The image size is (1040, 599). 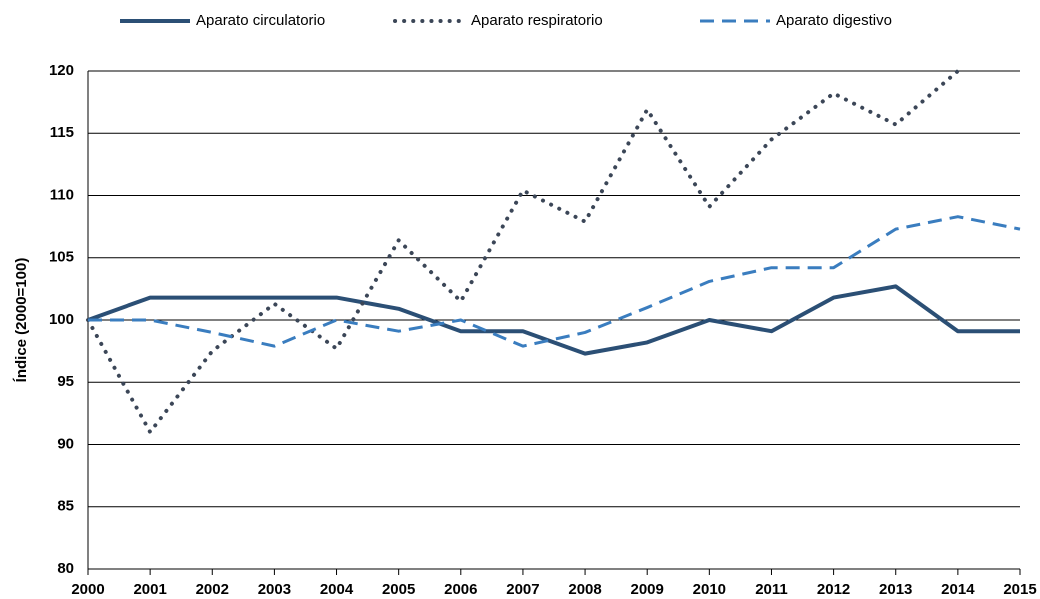 What do you see at coordinates (65, 568) in the screenshot?
I see `y-tick-label: 80` at bounding box center [65, 568].